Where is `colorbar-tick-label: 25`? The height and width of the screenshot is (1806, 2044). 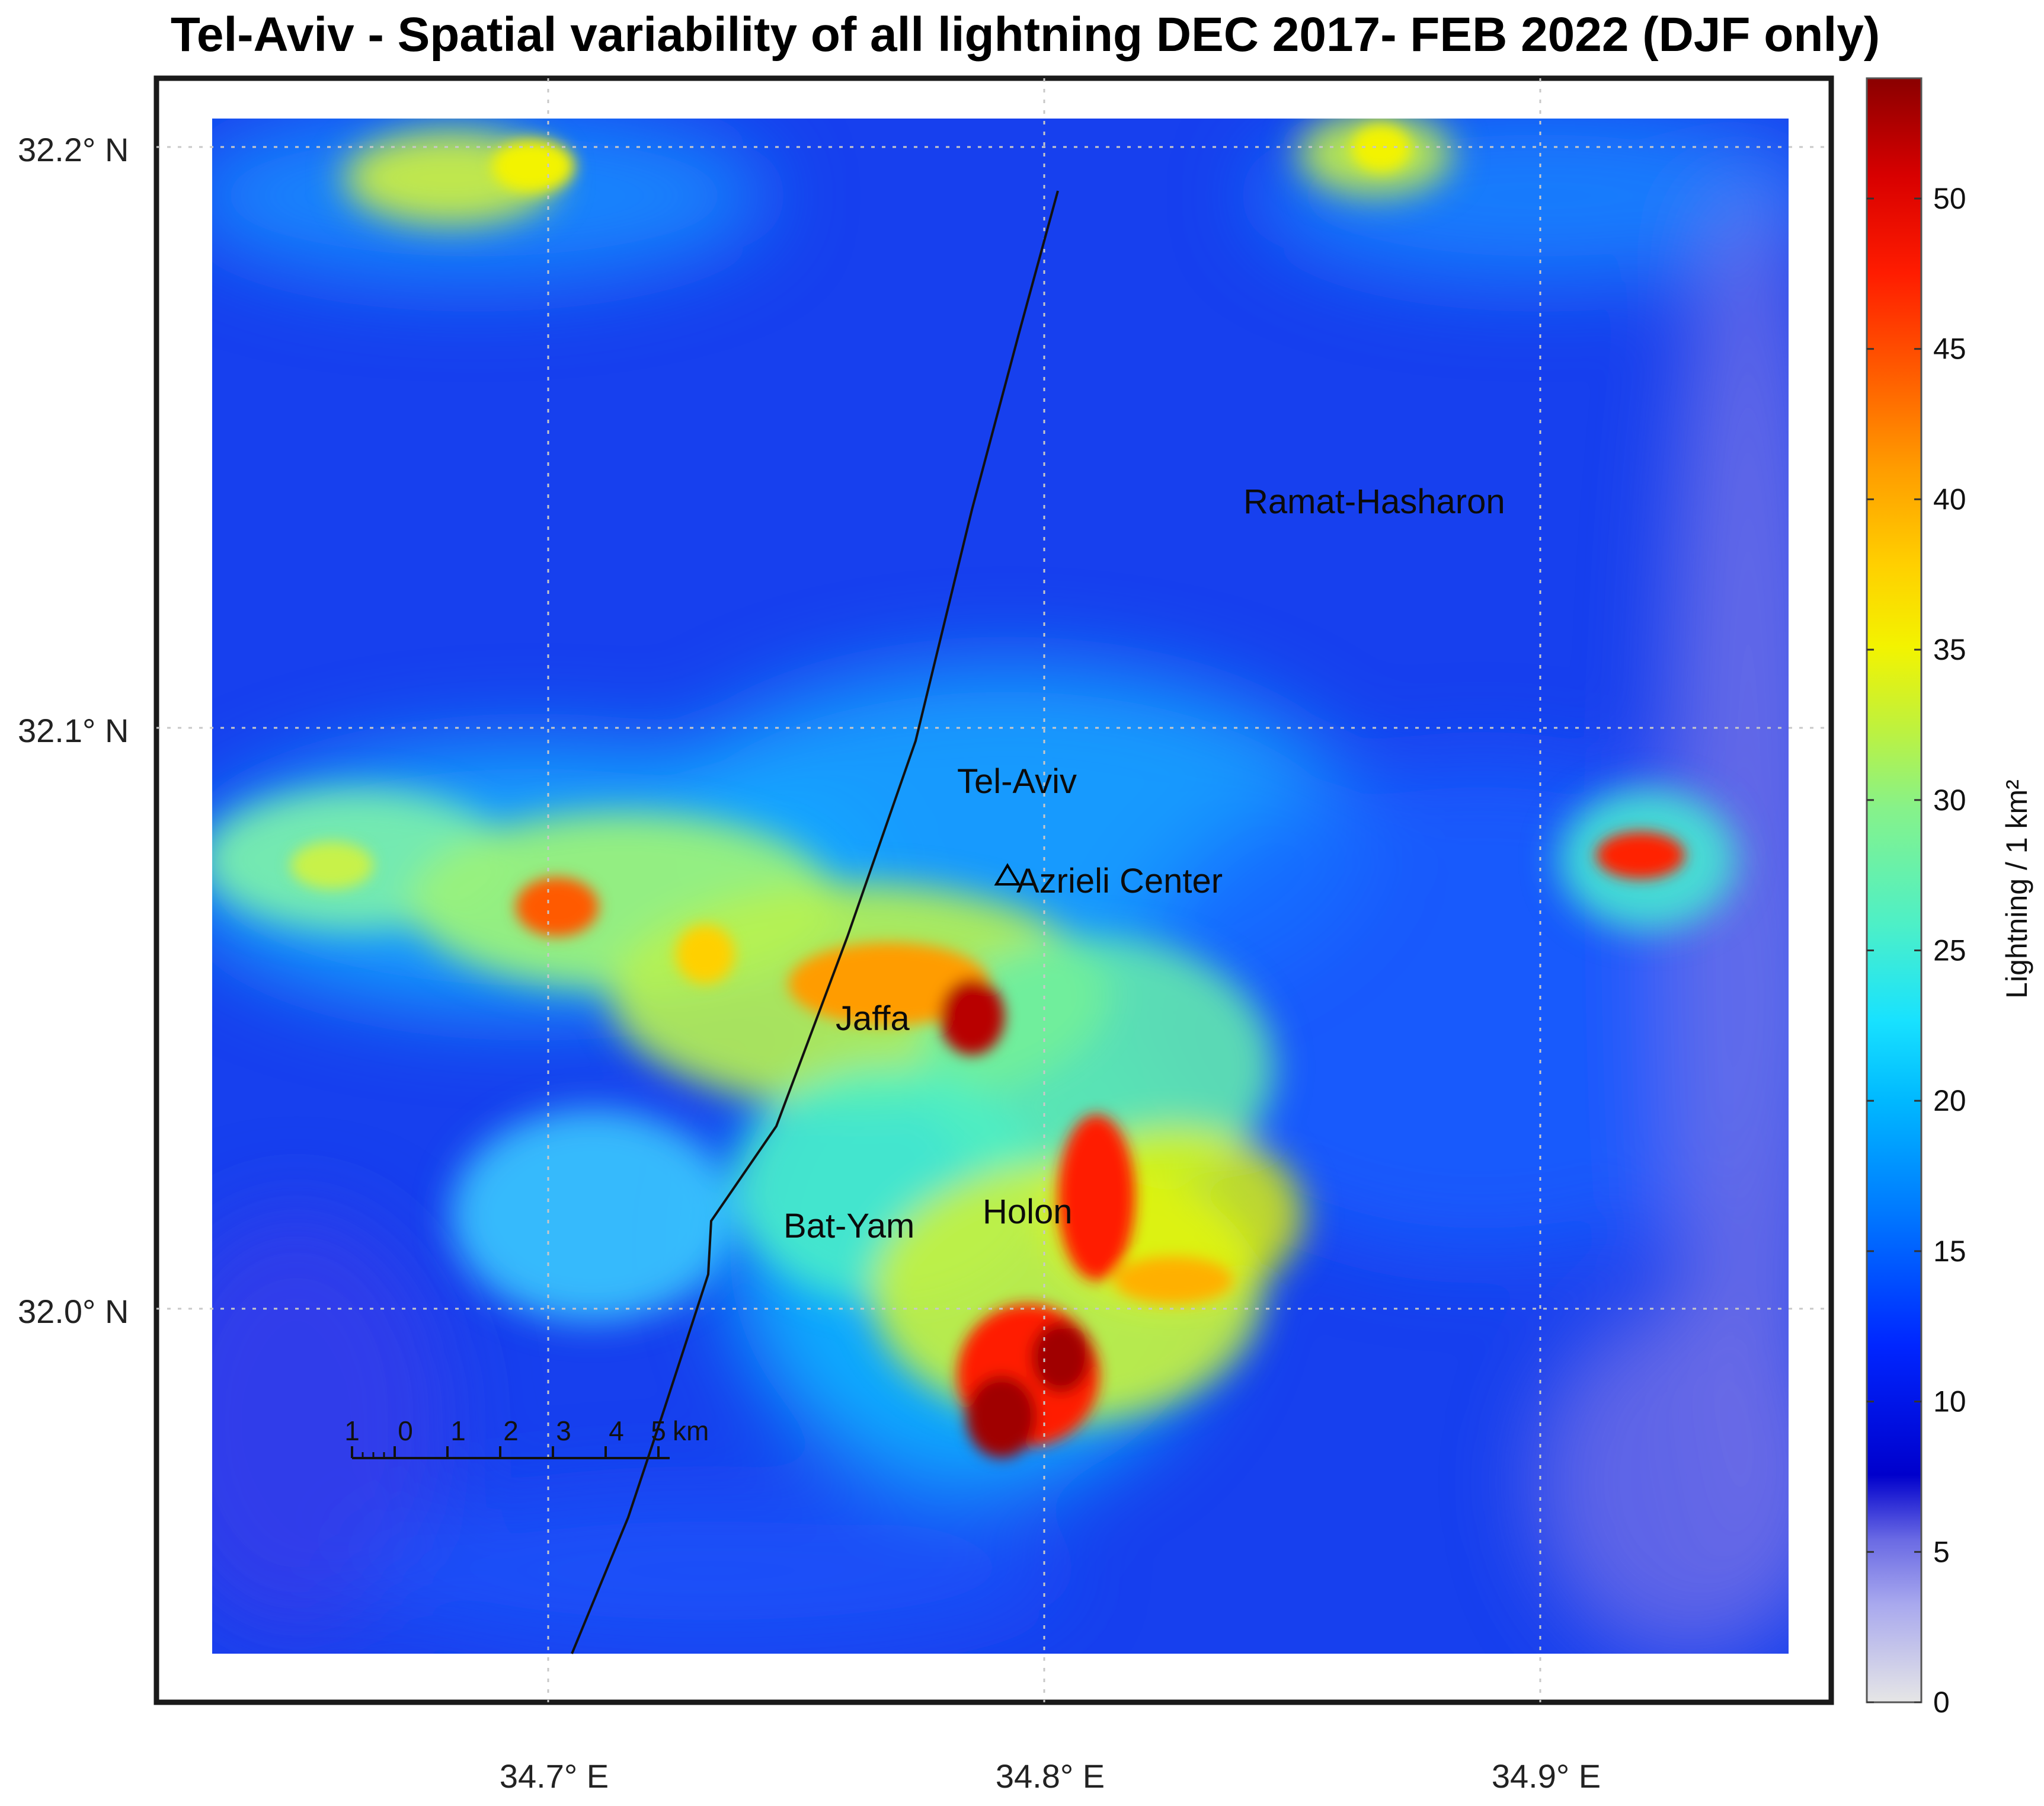 colorbar-tick-label: 25 is located at coordinates (1949, 950).